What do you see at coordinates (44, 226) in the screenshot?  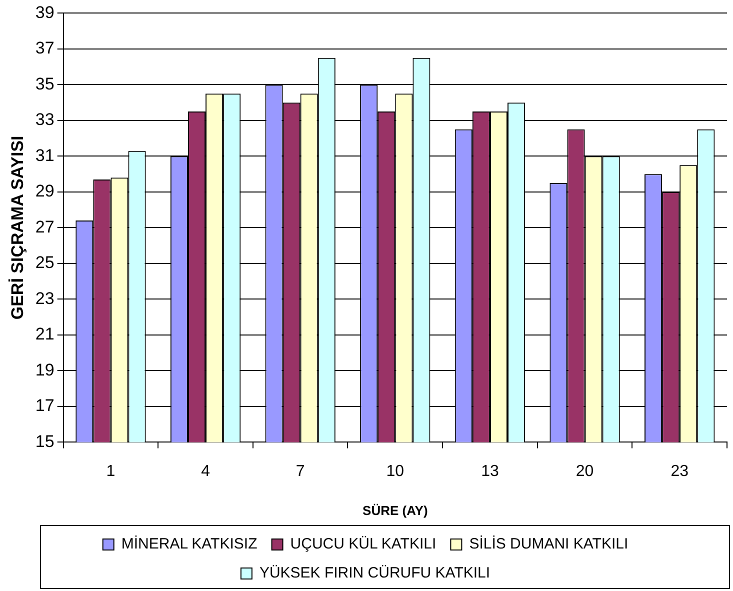 I see `y-tick-label: 27` at bounding box center [44, 226].